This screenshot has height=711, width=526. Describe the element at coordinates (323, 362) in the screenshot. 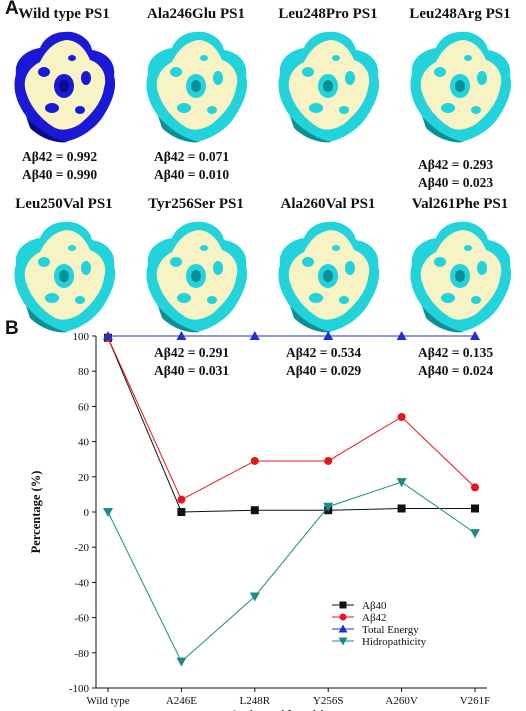

I see `ab-ratio-values: Aβ42 = 0.534 Aβ40 = 0.029` at that location.